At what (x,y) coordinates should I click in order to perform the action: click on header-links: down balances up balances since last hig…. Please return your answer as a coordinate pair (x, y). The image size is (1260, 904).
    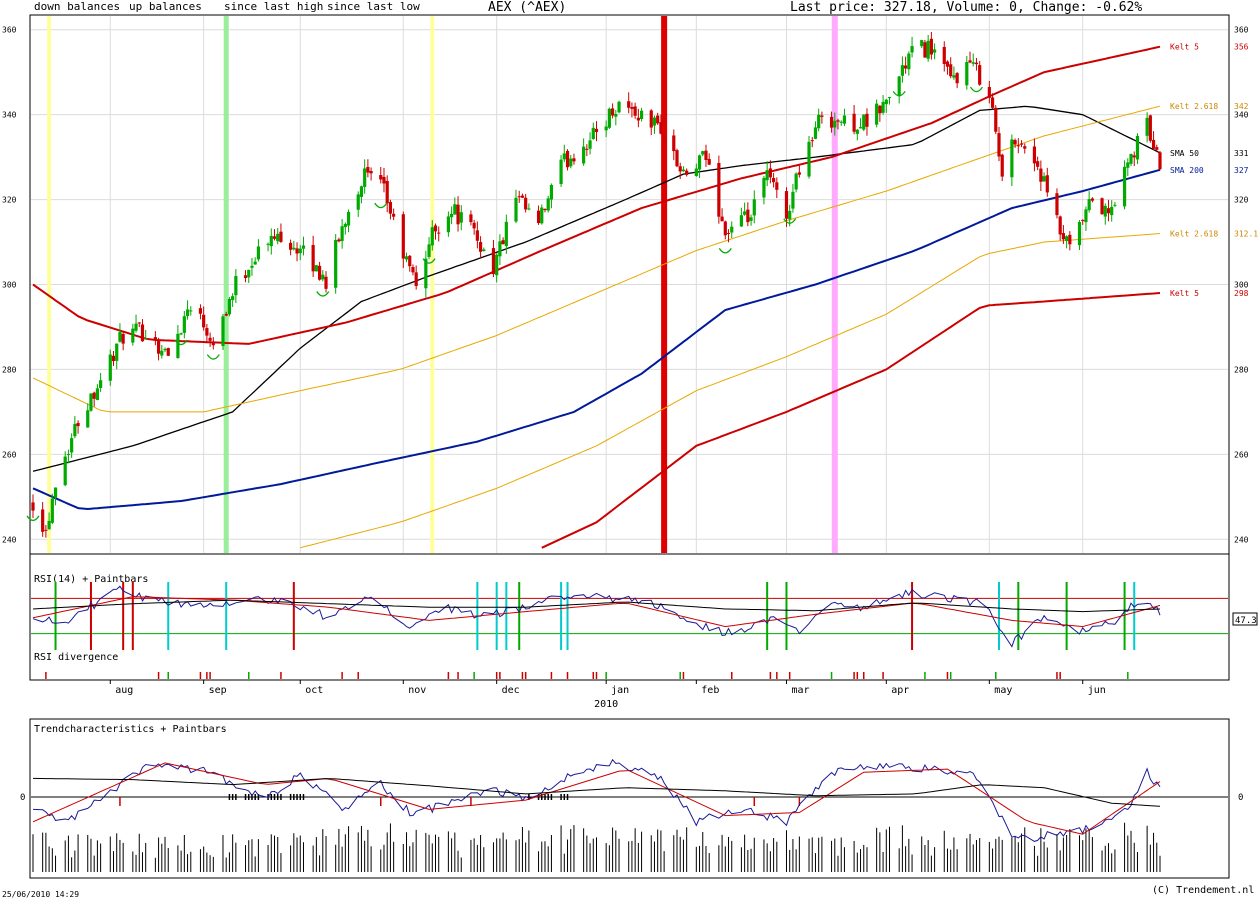
    Looking at the image, I should click on (227, 6).